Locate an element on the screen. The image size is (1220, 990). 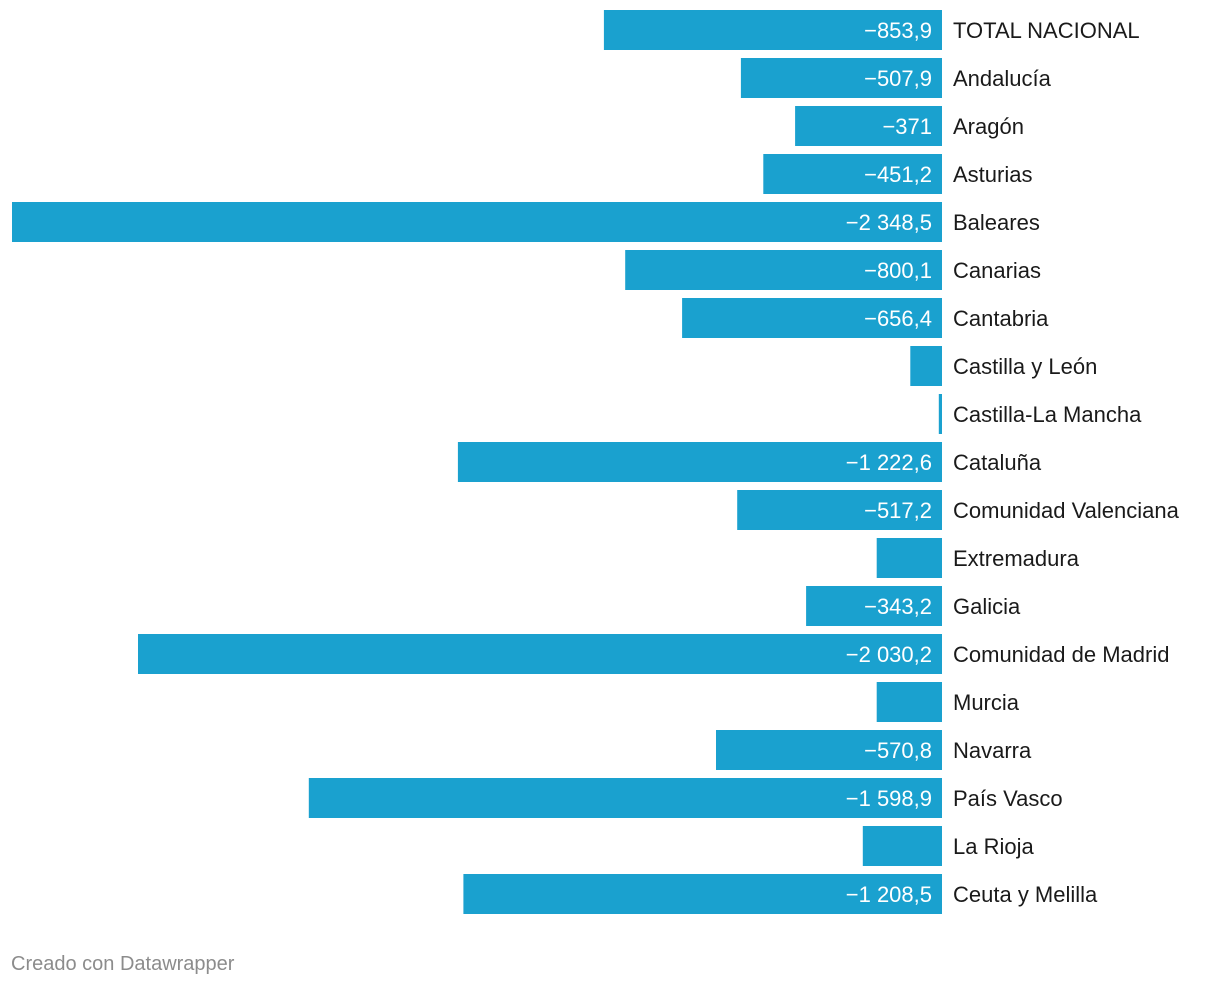
bar-value-label: −1 208,5 is located at coordinates (889, 894).